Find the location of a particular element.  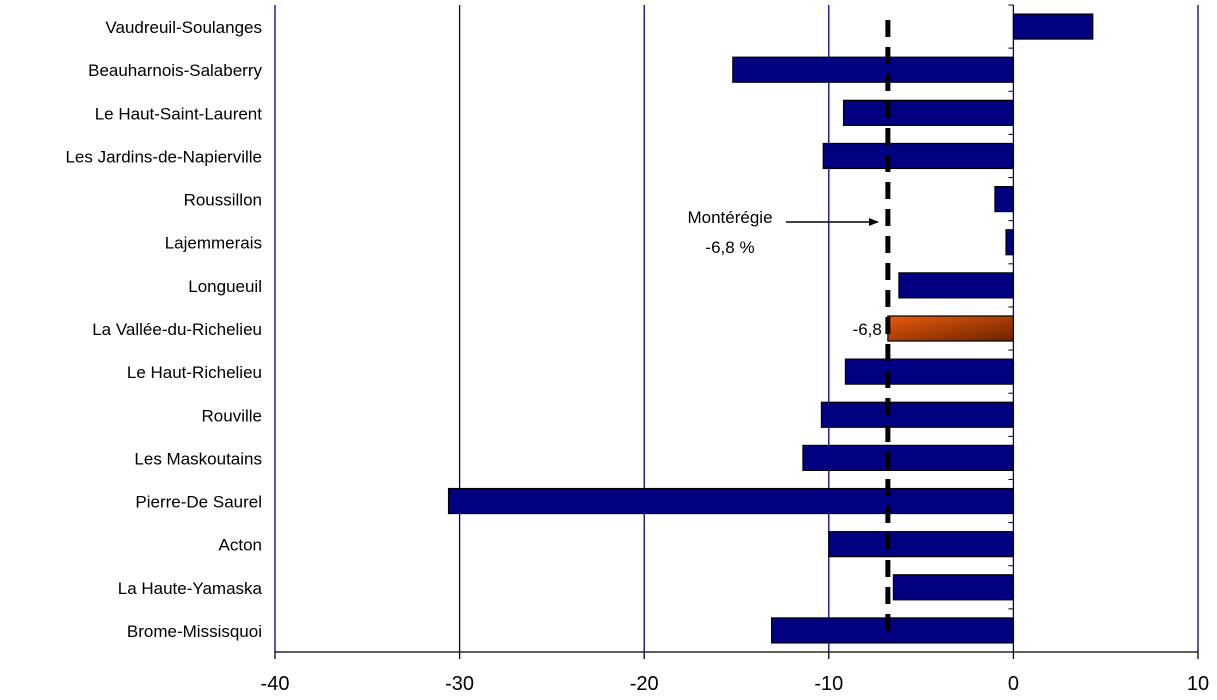

highlight-data-label: -6,8 is located at coordinates (867, 329).